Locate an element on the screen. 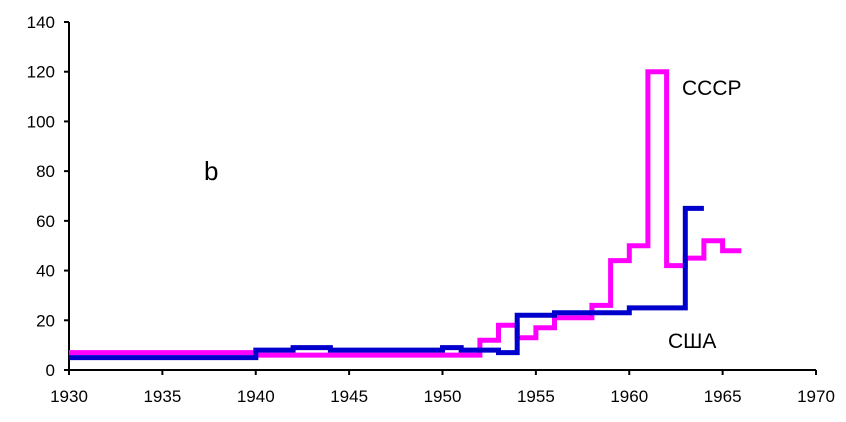 The width and height of the screenshot is (846, 422). x-tick-label: 1960 is located at coordinates (629, 396).